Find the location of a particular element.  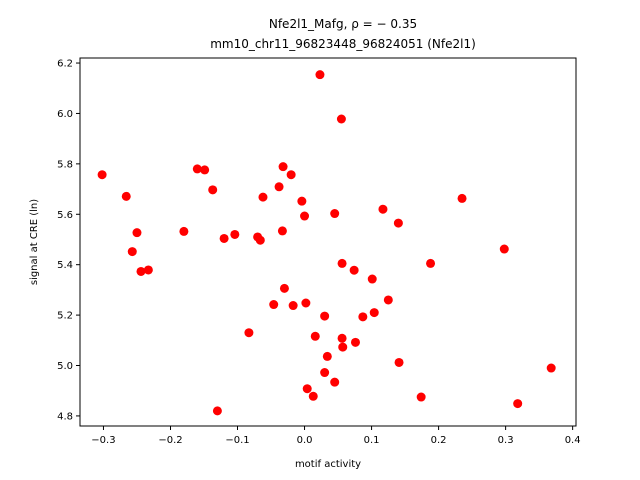

x-tick-label: 0.4 is located at coordinates (573, 440).